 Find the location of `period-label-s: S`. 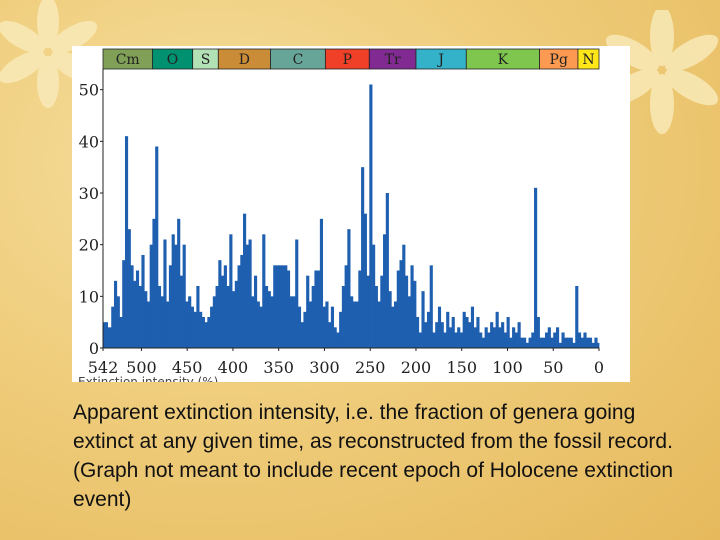

period-label-s: S is located at coordinates (206, 60).